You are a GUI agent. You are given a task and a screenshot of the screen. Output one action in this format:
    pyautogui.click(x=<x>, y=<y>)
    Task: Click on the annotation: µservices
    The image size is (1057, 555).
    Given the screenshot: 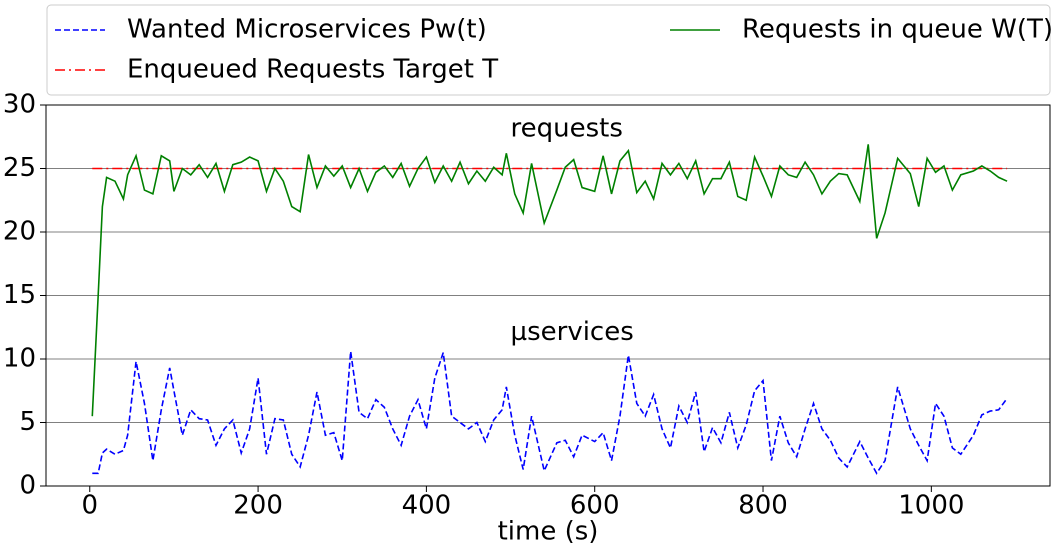 What is the action you would take?
    pyautogui.click(x=572, y=332)
    